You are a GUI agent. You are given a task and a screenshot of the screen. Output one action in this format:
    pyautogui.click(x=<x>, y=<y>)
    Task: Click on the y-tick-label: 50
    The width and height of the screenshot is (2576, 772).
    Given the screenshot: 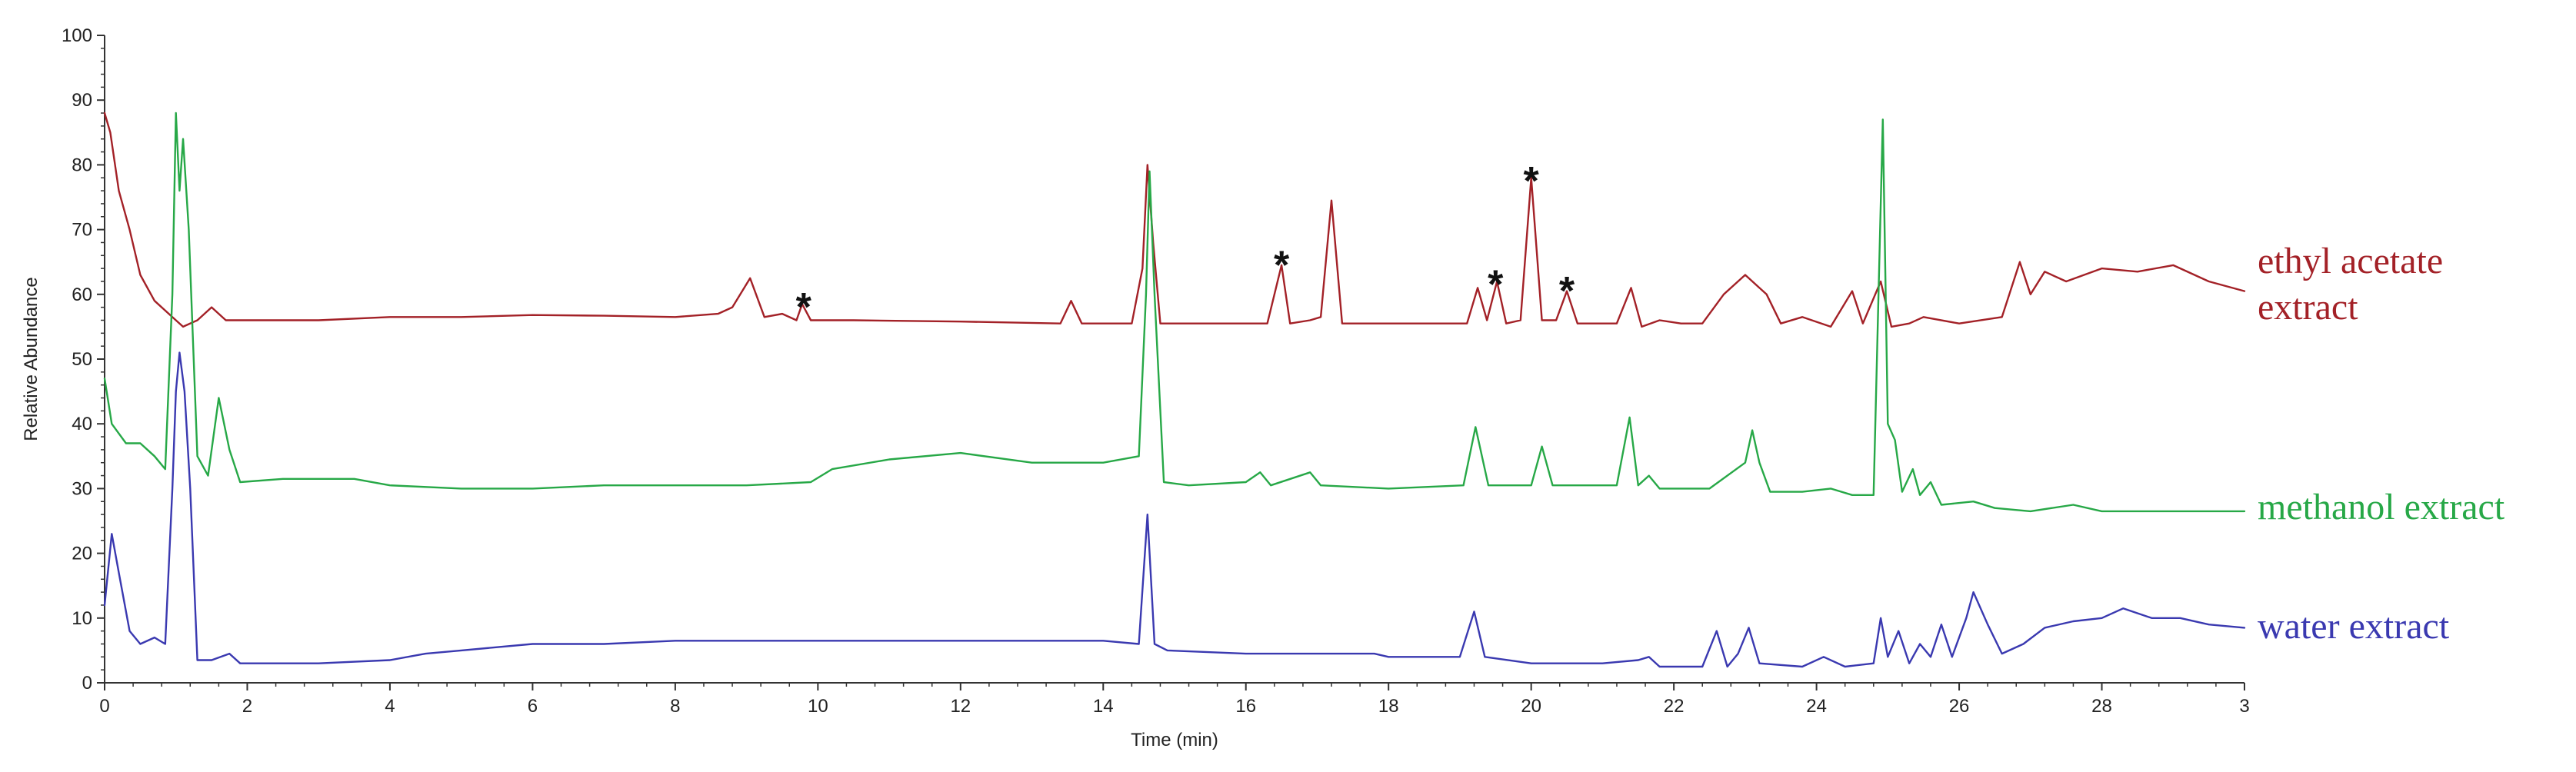 What is the action you would take?
    pyautogui.click(x=82, y=359)
    